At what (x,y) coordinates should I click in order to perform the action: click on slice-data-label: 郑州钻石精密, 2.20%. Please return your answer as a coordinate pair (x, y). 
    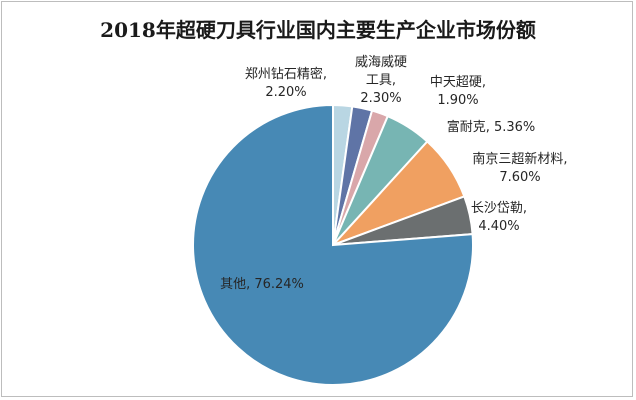
    Looking at the image, I should click on (286, 83).